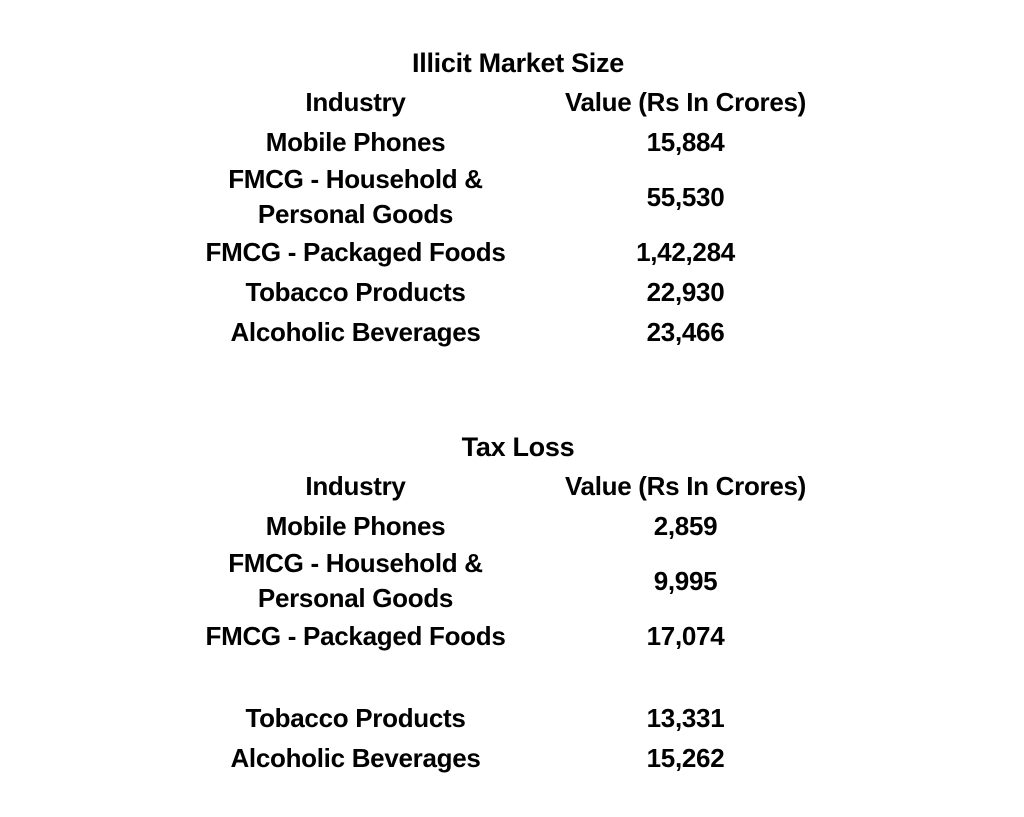 The image size is (1024, 817). I want to click on table-row: Tobacco Products 22,930, so click(518, 292).